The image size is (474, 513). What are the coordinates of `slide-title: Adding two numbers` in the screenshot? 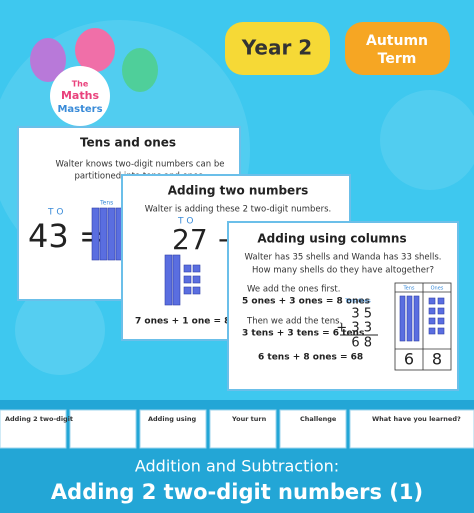 It's located at (238, 191).